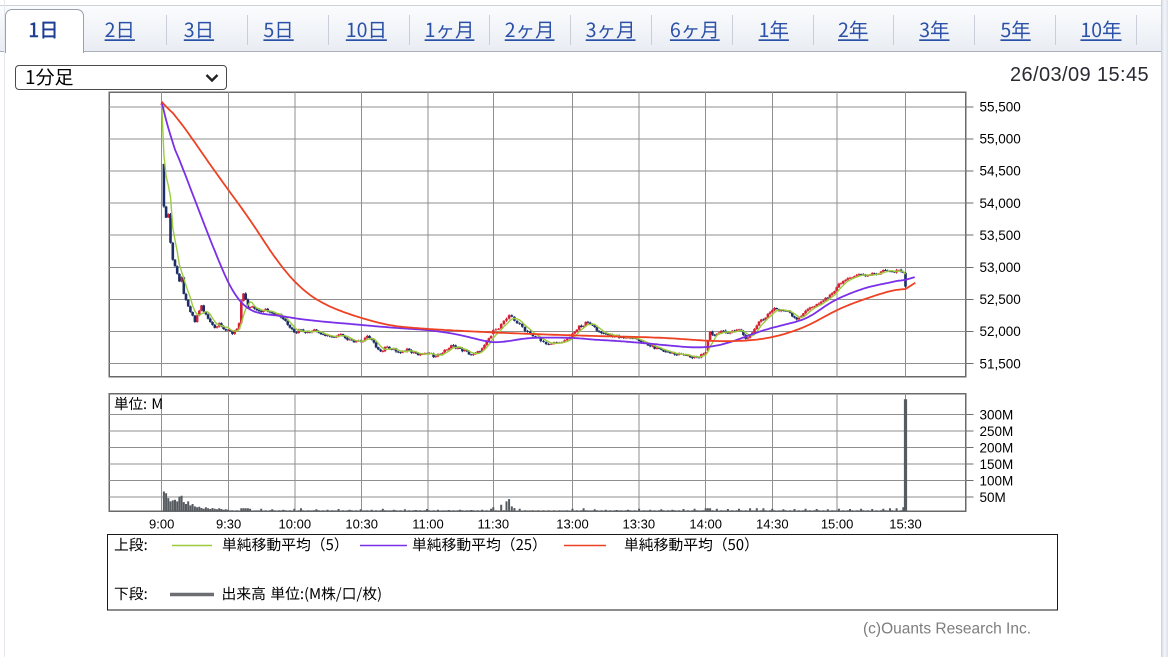 This screenshot has width=1168, height=657. Describe the element at coordinates (428, 524) in the screenshot. I see `svg-text: 11:00` at that location.